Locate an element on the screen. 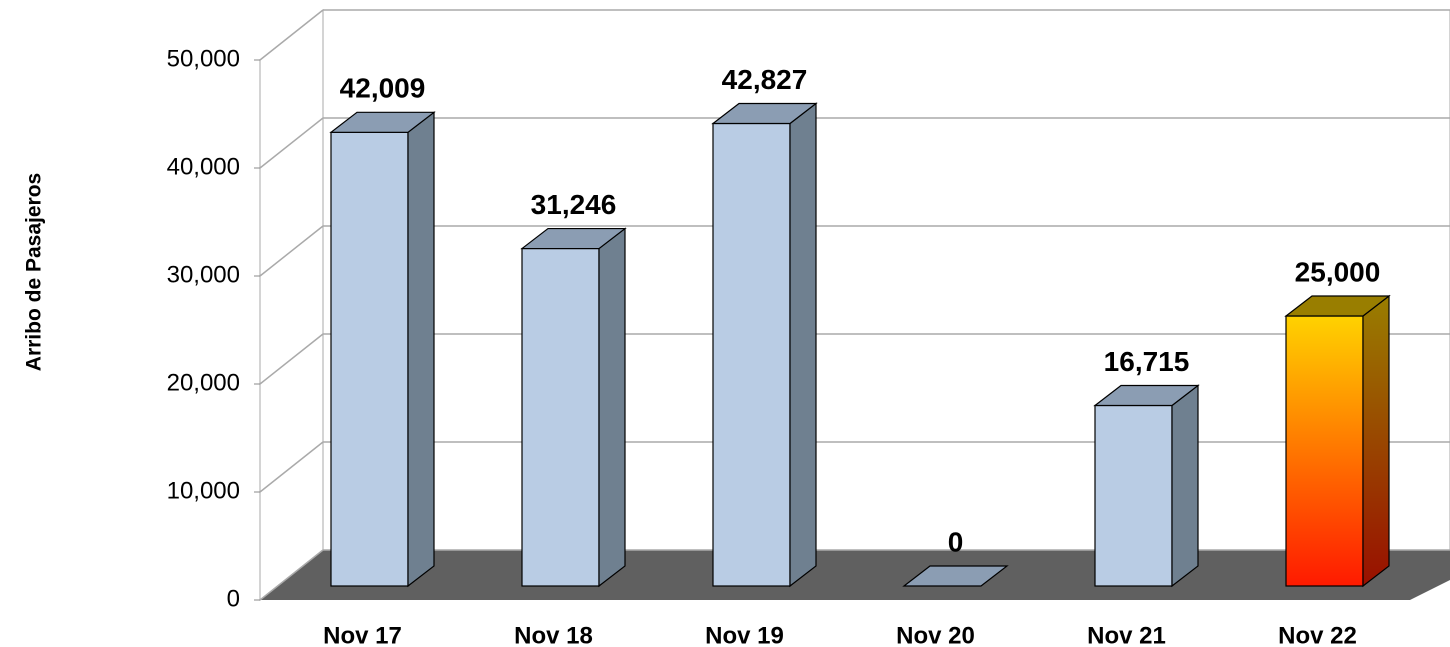 Image resolution: width=1450 pixels, height=647 pixels. y-tick-label: 0 is located at coordinates (233, 598).